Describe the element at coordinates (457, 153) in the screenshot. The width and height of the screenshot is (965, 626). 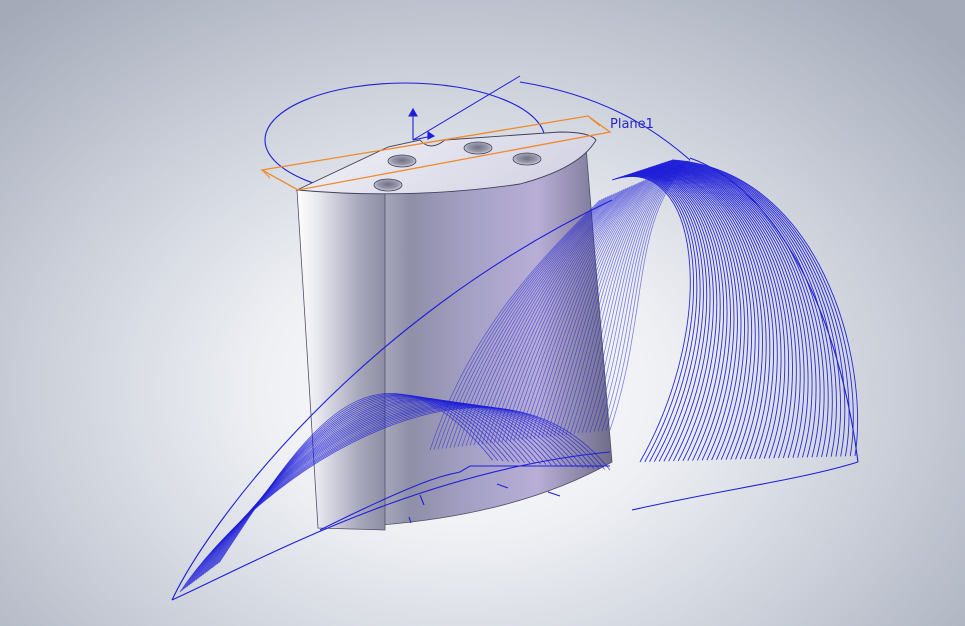
I see `plane-1: Plane1` at that location.